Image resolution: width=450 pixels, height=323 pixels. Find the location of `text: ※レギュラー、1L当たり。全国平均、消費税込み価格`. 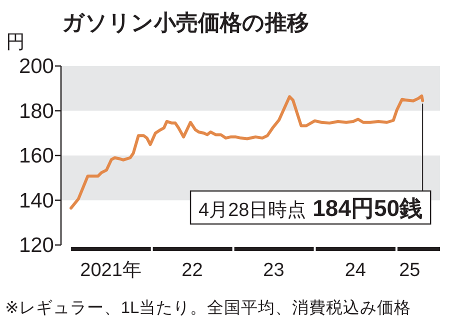

text: ※レギュラー、1L当たり。全国平均、消費税込み価格 is located at coordinates (208, 307).